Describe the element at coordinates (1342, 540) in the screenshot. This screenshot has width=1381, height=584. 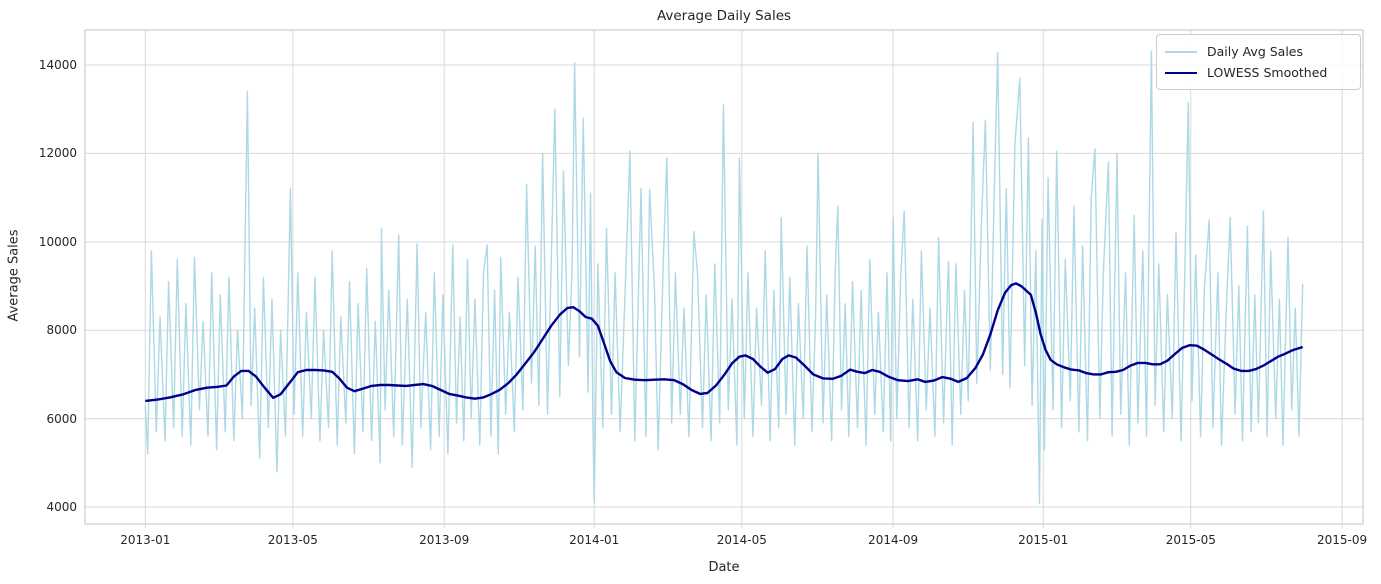
I see `x-tick-label: 2015-09` at that location.